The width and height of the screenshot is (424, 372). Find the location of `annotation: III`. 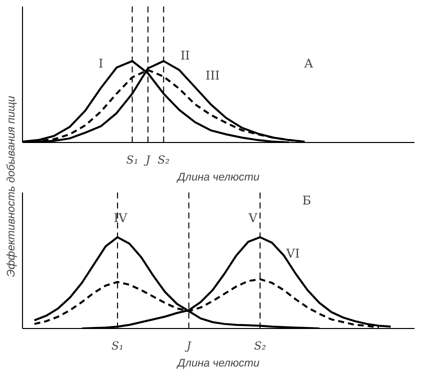

annotation: III is located at coordinates (213, 75).